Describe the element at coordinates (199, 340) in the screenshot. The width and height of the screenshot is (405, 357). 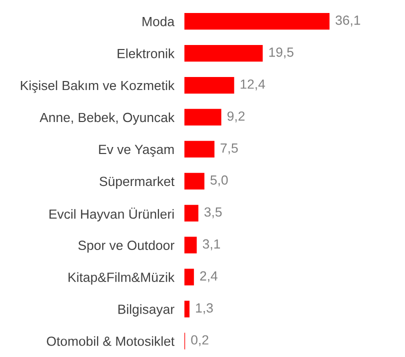
I see `data-label: 0,2` at that location.